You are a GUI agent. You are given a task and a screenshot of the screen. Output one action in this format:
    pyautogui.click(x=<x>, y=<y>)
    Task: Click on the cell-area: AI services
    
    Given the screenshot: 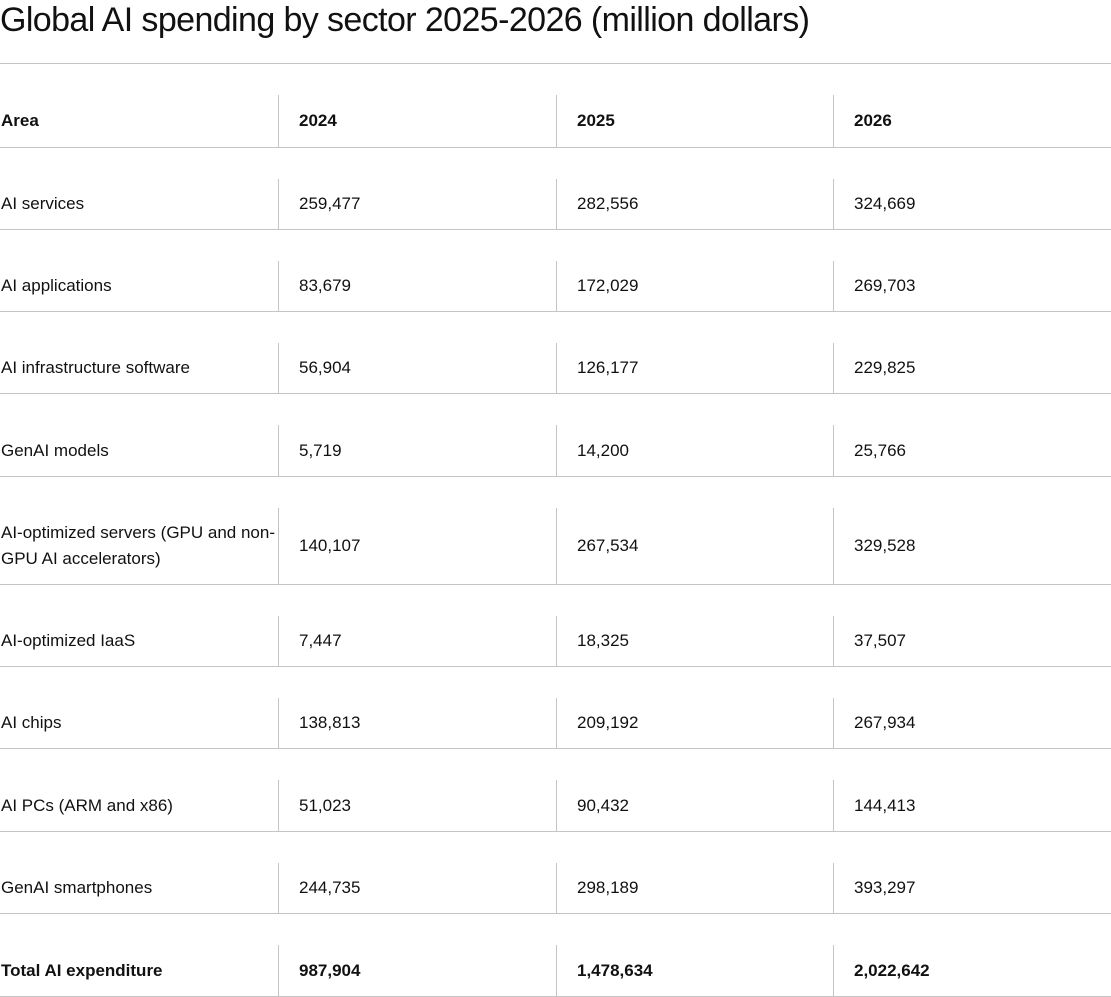 What is the action you would take?
    pyautogui.click(x=43, y=203)
    